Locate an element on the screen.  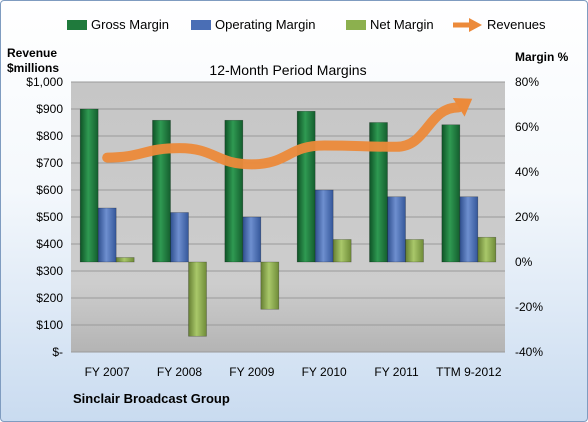
revenue-line is located at coordinates (287, 134).